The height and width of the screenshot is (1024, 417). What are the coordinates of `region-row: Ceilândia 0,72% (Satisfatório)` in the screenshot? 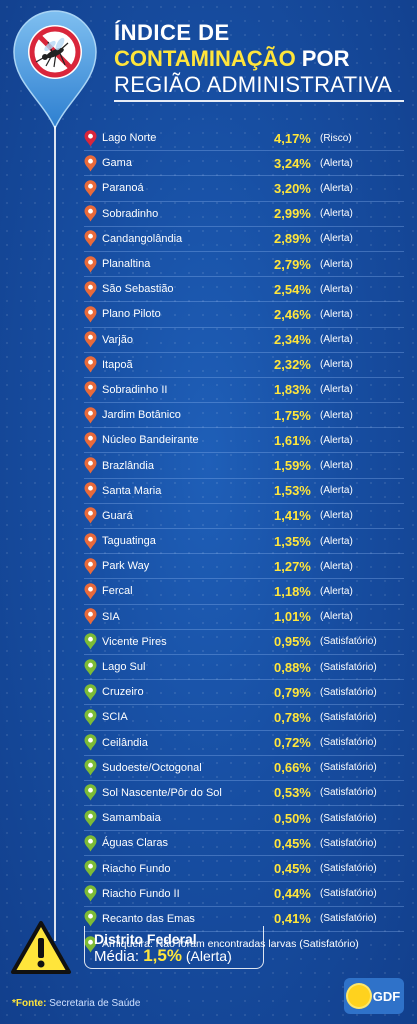 It's located at (244, 743).